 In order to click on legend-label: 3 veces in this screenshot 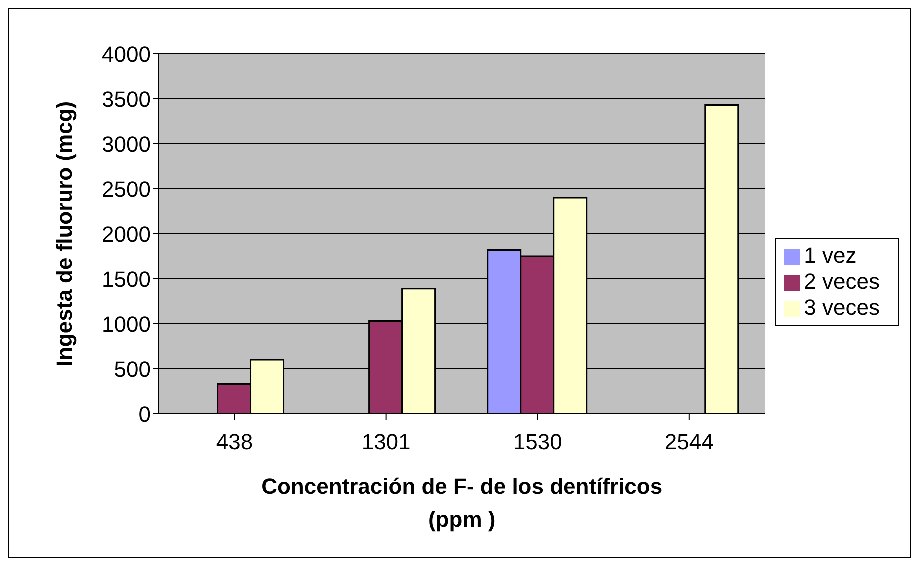, I will do `click(842, 307)`.